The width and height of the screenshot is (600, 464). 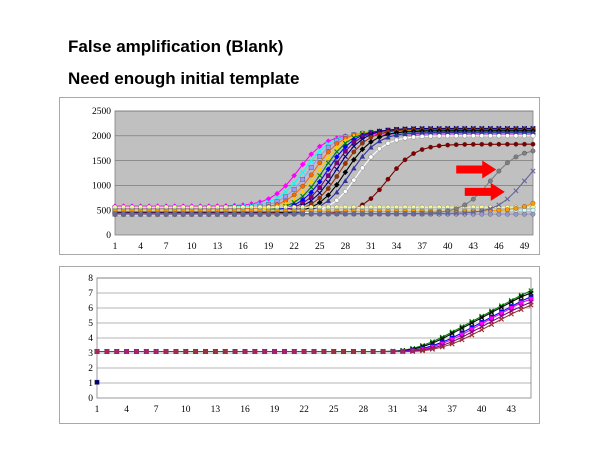 What do you see at coordinates (90, 369) in the screenshot?
I see `y-tick-label: 2` at bounding box center [90, 369].